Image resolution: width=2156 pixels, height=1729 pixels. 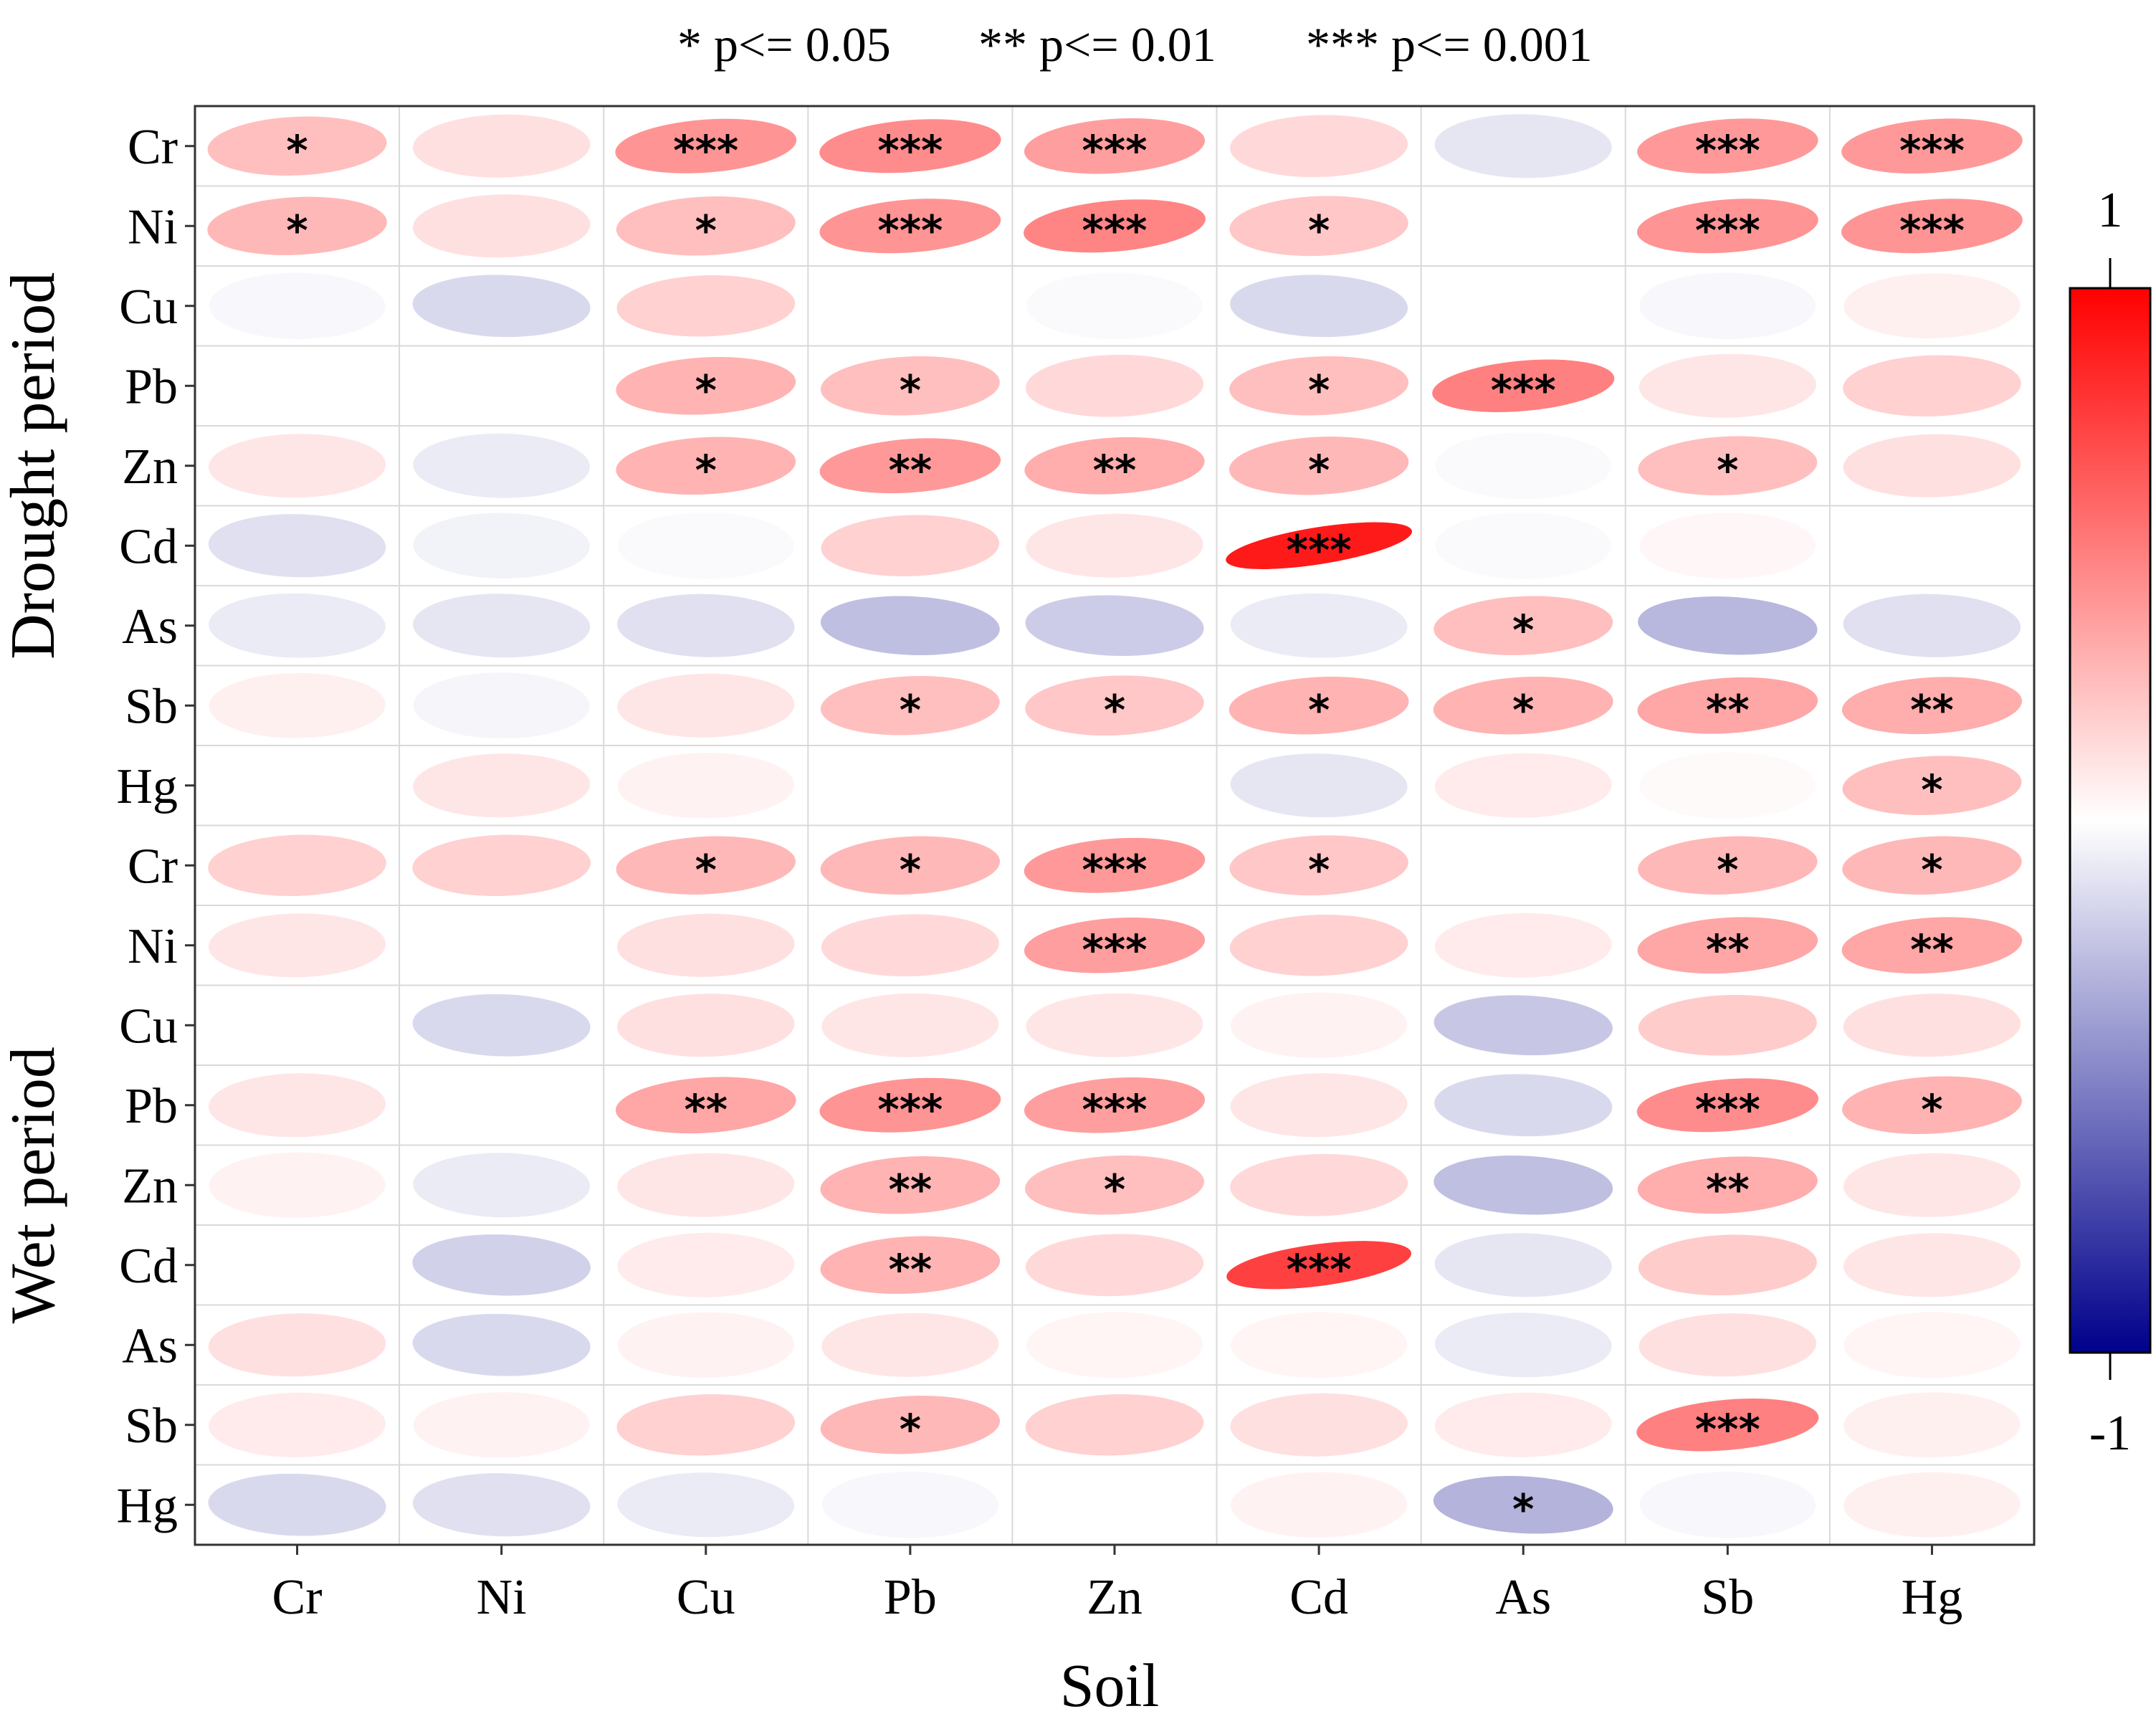 I want to click on cell-significance-0-7-8: **, so click(x=1932, y=709).